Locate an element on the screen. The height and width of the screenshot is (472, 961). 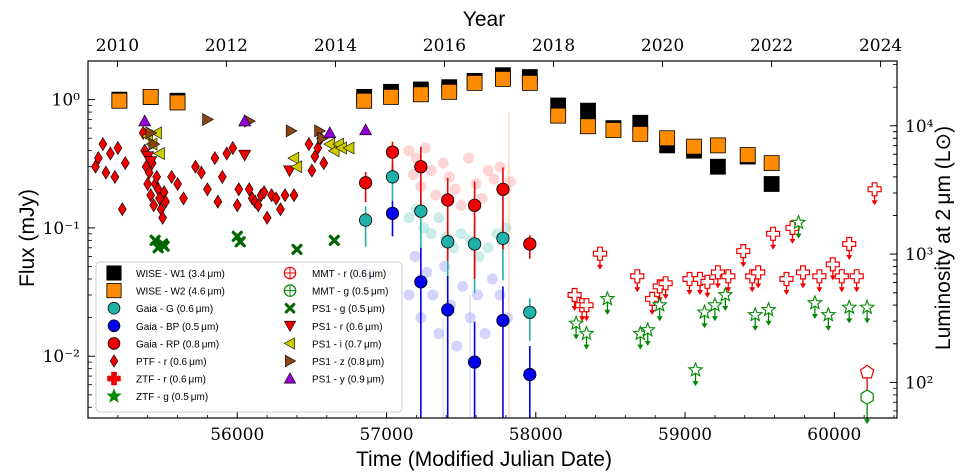
top-tick-label: 2024 is located at coordinates (880, 46).